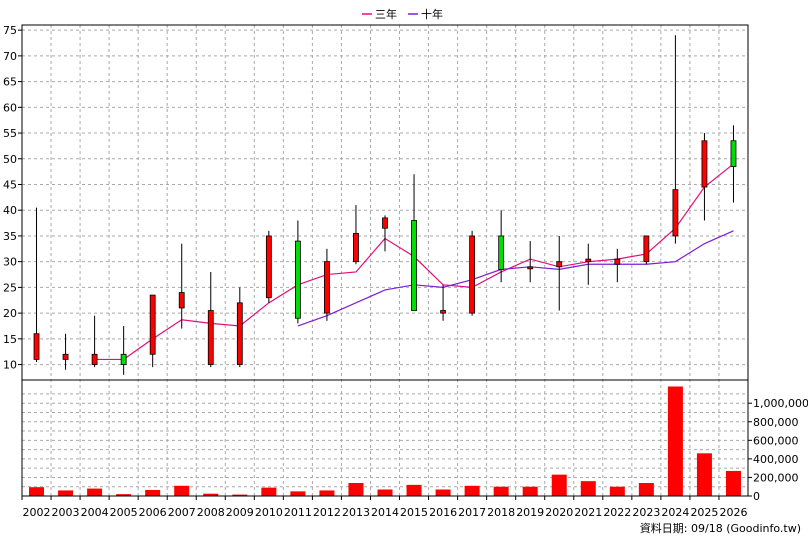  Describe the element at coordinates (10, 56) in the screenshot. I see `price-tick-label: 70` at that location.